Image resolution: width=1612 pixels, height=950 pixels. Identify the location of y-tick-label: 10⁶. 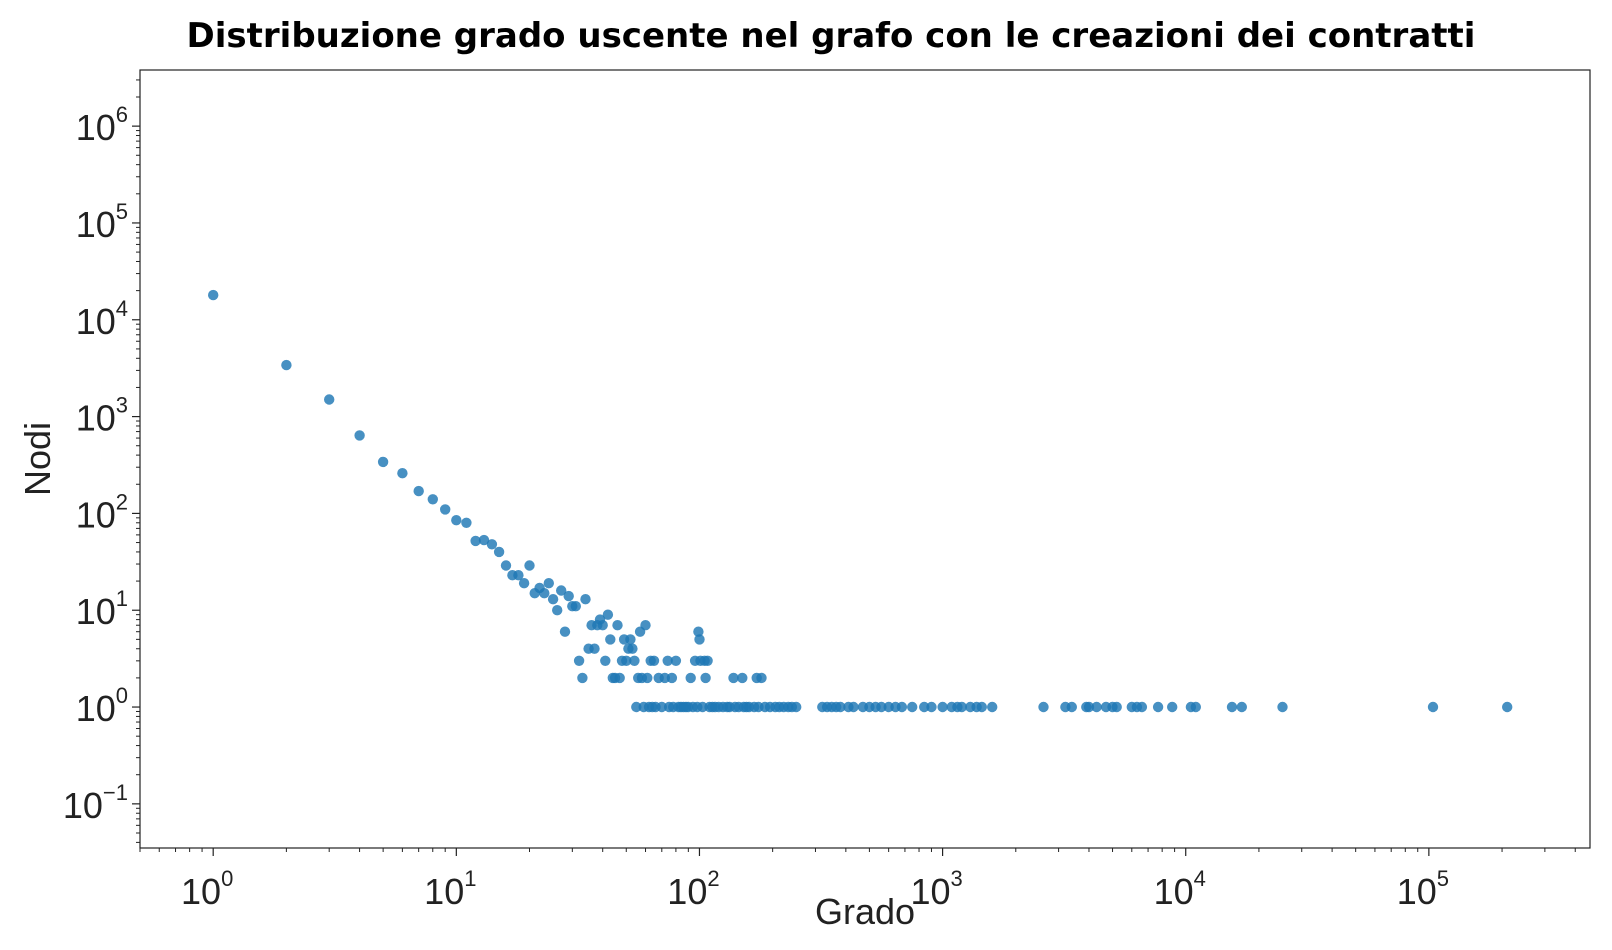
(102, 125).